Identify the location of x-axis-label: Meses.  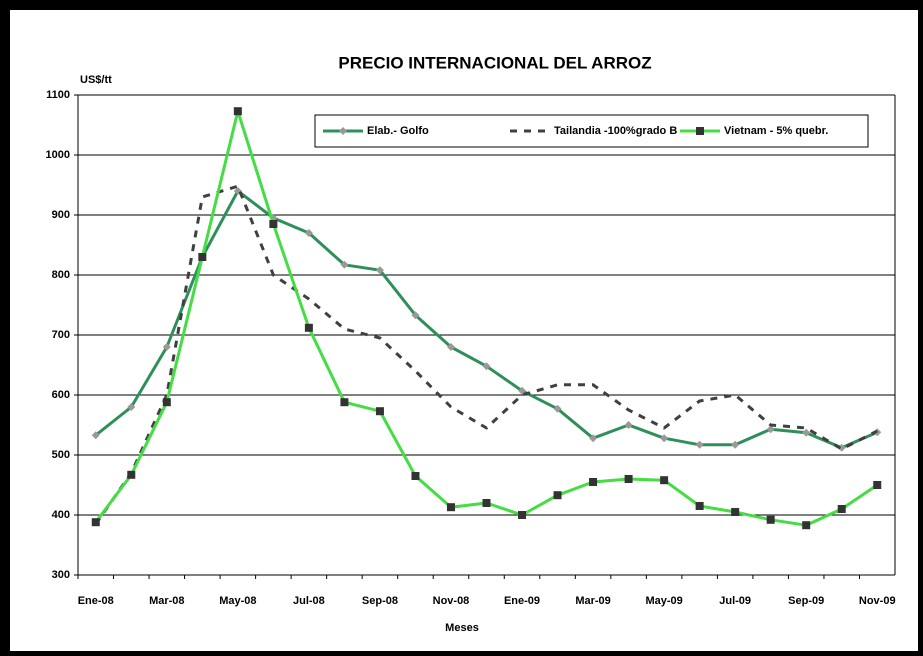
(462, 628).